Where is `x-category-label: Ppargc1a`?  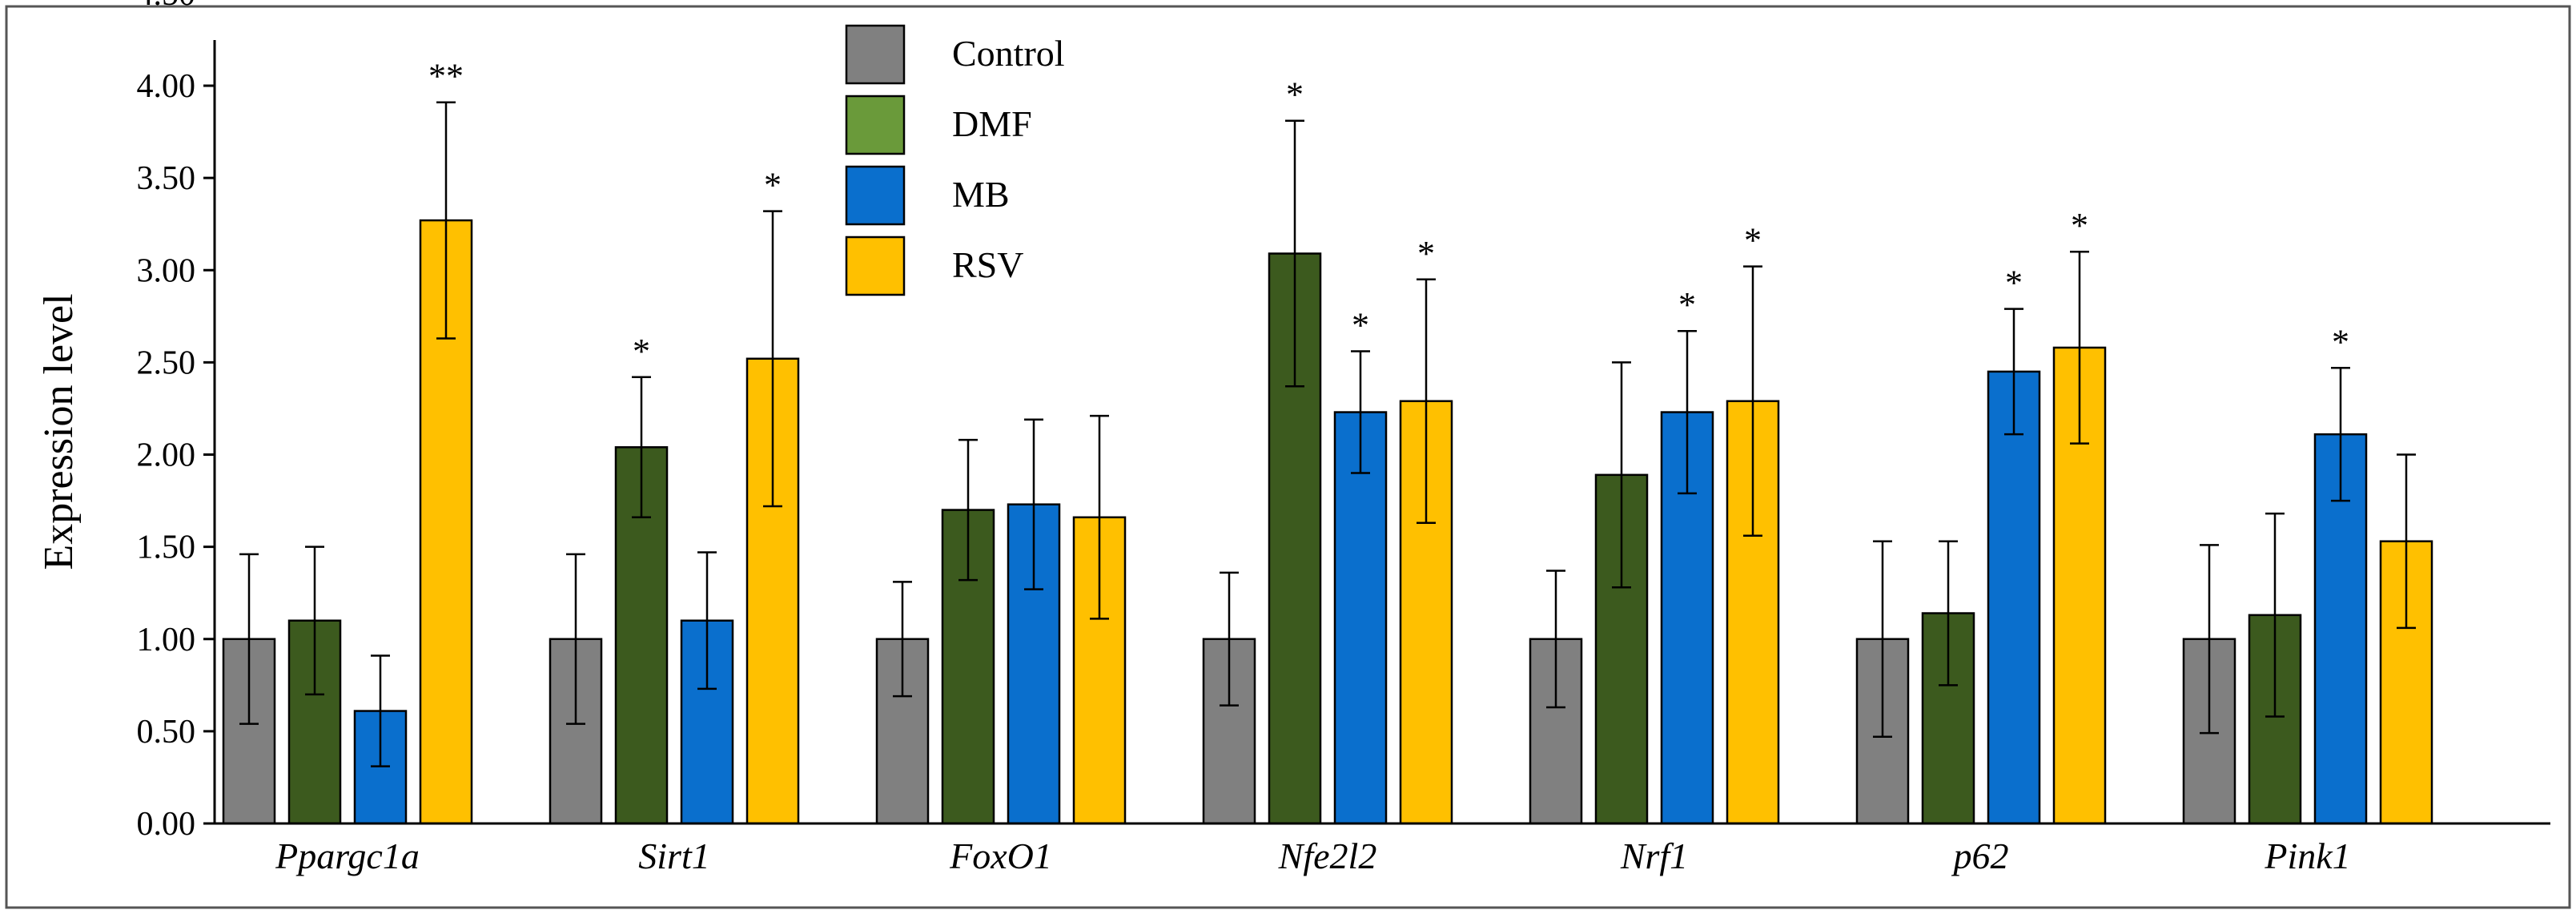
x-category-label: Ppargc1a is located at coordinates (347, 855).